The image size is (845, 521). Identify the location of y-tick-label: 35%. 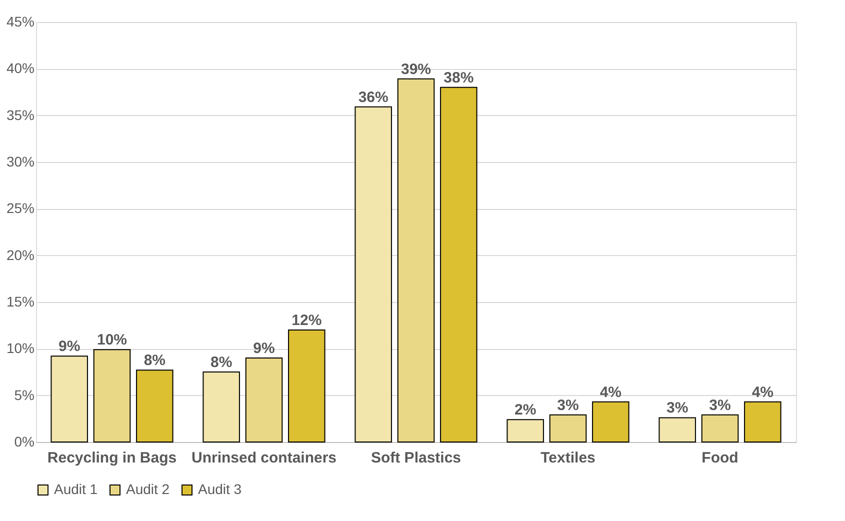
(20, 114).